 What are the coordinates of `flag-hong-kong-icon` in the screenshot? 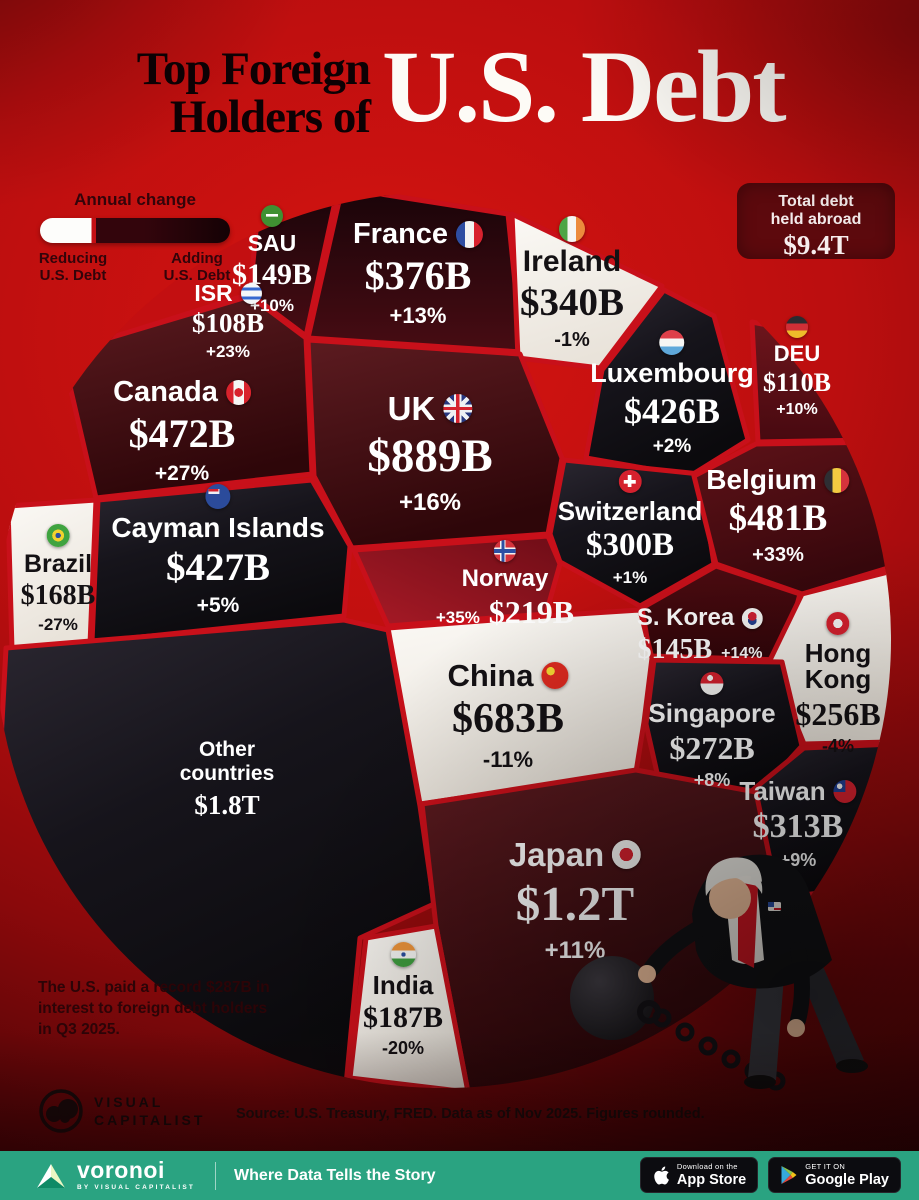 It's located at (838, 623).